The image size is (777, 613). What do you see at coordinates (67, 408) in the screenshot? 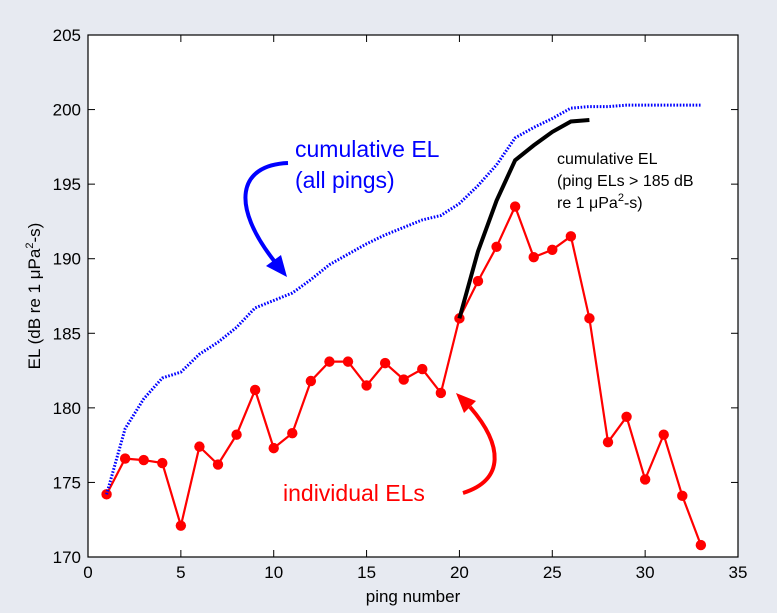
I see `y-tick-label: 180` at bounding box center [67, 408].